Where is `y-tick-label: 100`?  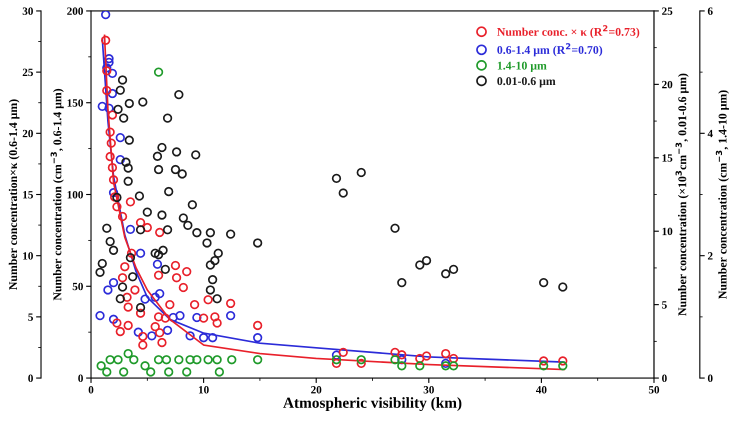 y-tick-label: 100 is located at coordinates (75, 194).